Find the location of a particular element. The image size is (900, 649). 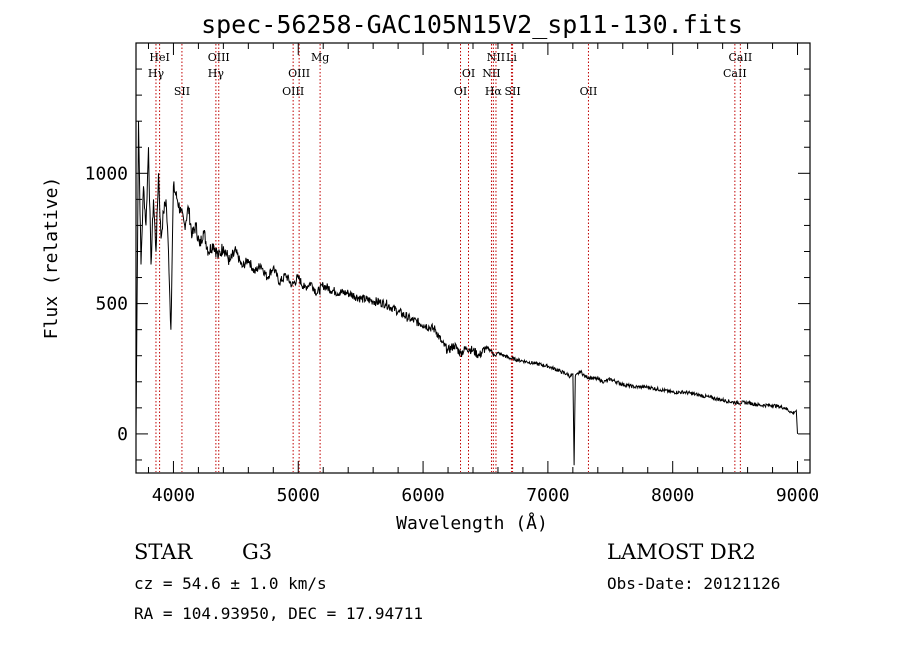

spectral-line-label: OII is located at coordinates (589, 91).